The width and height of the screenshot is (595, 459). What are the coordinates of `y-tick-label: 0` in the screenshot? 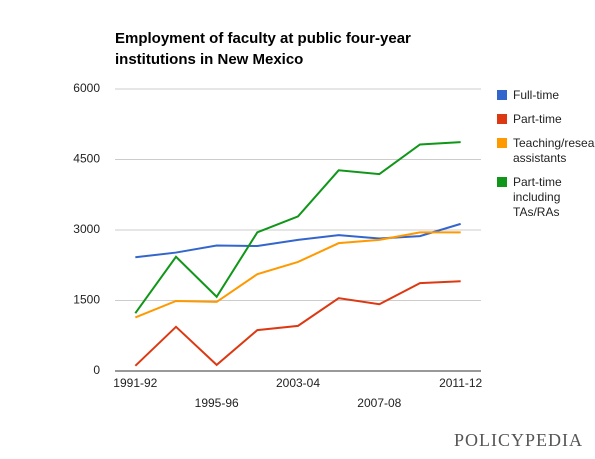 It's located at (96, 370).